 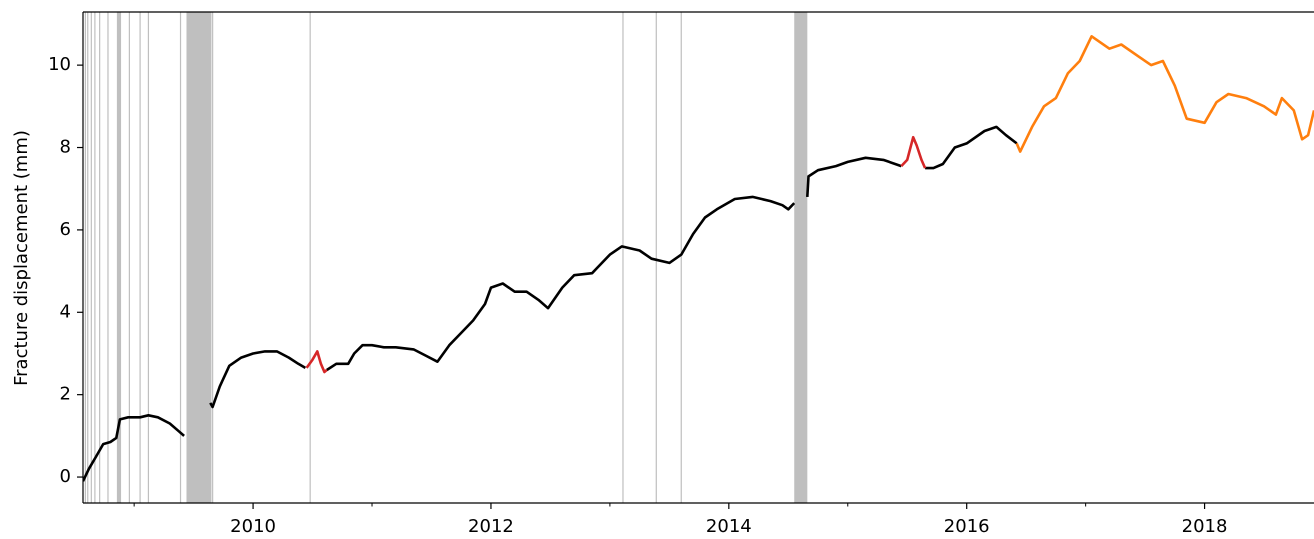 What do you see at coordinates (491, 526) in the screenshot?
I see `x-tick-label: 2012` at bounding box center [491, 526].